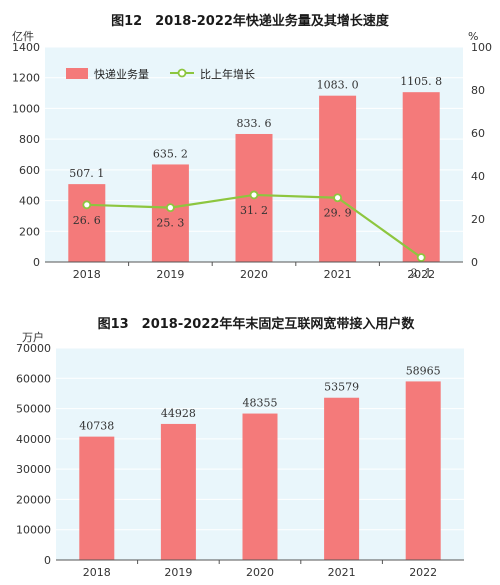 This screenshot has width=500, height=585. Describe the element at coordinates (478, 219) in the screenshot. I see `y2-tick-label: 20` at that location.